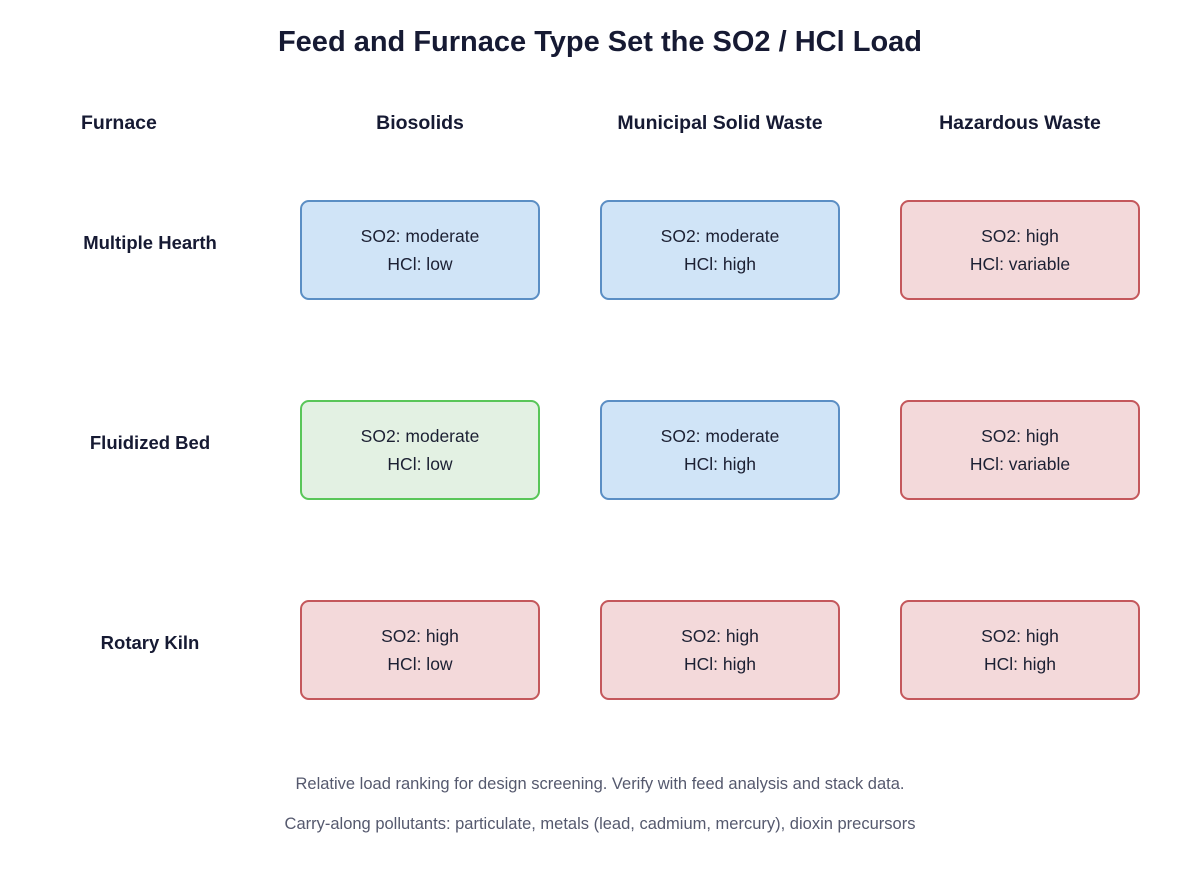  Describe the element at coordinates (720, 123) in the screenshot. I see `column-header-municipal-solid-waste: Municipal Solid Waste` at that location.